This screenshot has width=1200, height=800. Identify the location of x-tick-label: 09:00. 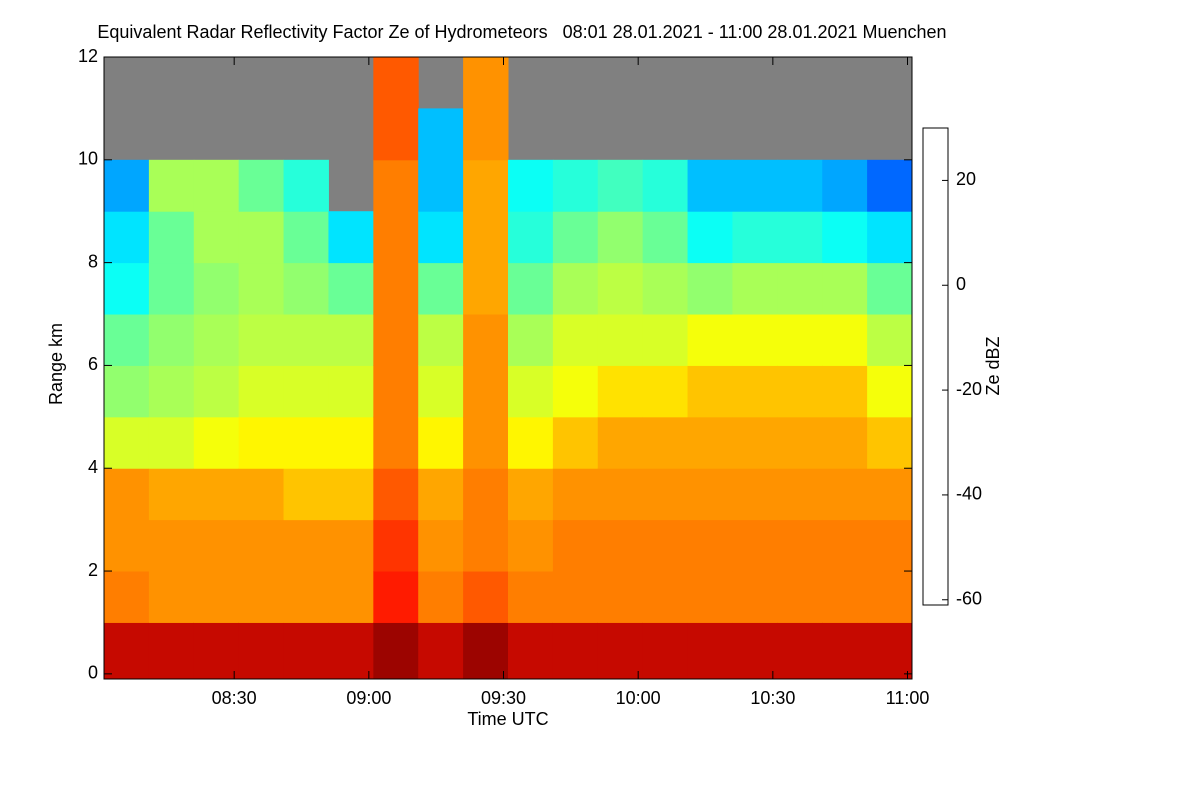
(368, 698).